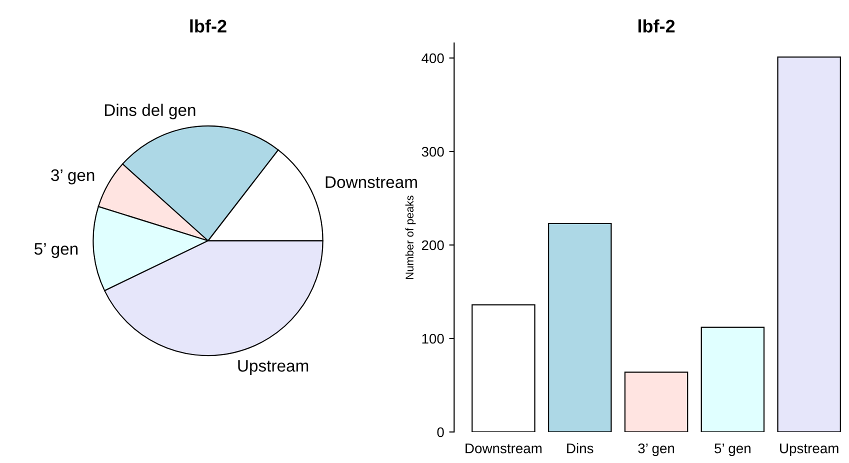 This screenshot has width=849, height=463. What do you see at coordinates (433, 245) in the screenshot?
I see `y-tick-label: 200` at bounding box center [433, 245].